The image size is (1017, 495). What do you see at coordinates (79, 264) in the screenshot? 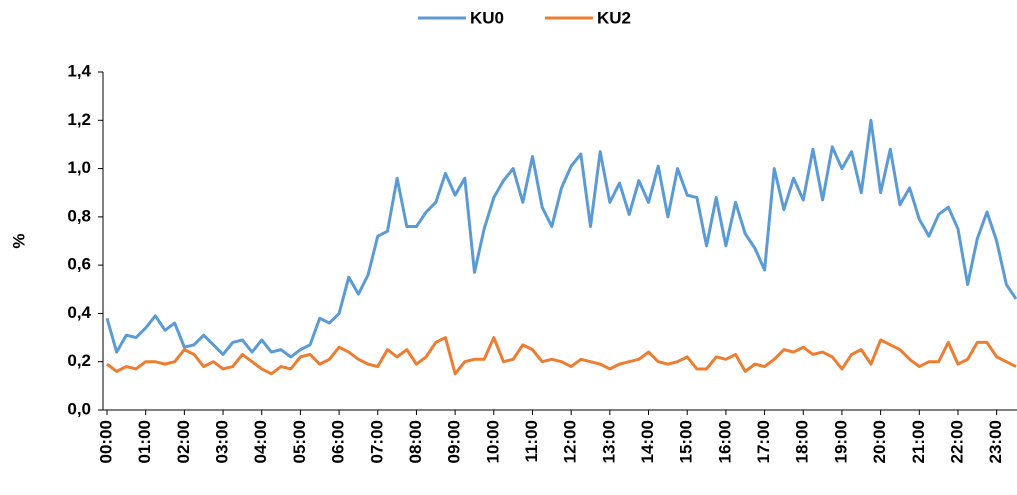
I see `y-tick-label: 0,6` at bounding box center [79, 264].